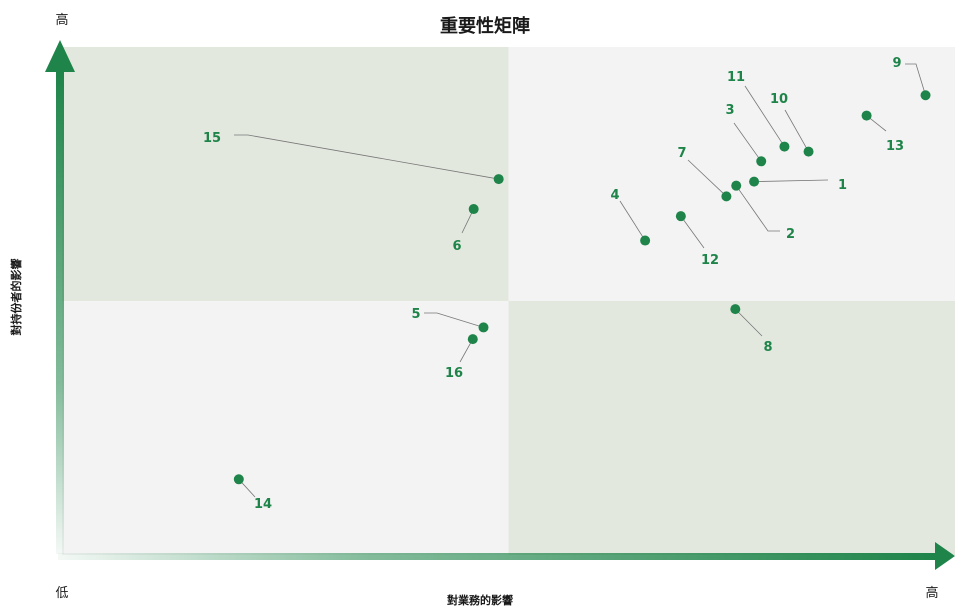  I want to click on x-axis-arrow-icon, so click(945, 556).